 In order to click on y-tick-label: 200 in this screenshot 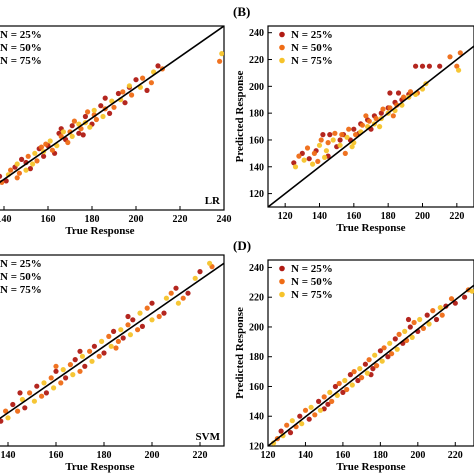, I will do `click(256, 327)`.